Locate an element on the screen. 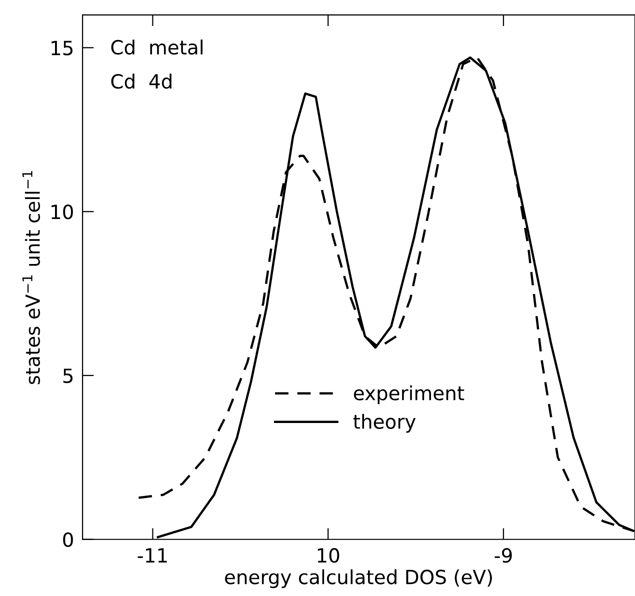 The height and width of the screenshot is (596, 635). x-tick-label: -9 is located at coordinates (503, 555).